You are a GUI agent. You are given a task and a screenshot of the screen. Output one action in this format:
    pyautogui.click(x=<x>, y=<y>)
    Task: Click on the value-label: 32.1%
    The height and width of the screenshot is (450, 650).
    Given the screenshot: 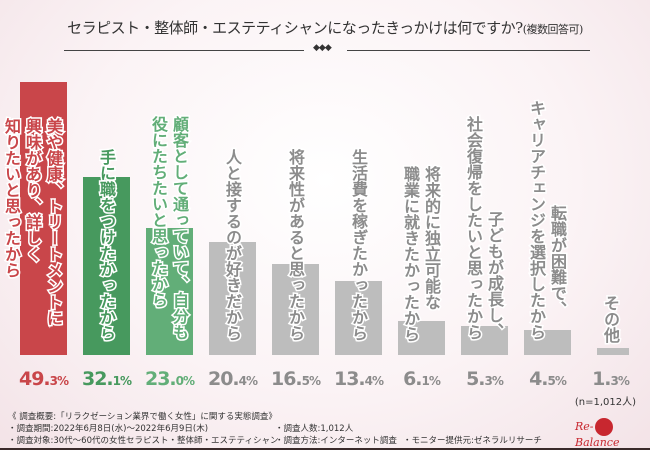 What is the action you would take?
    pyautogui.click(x=106, y=379)
    